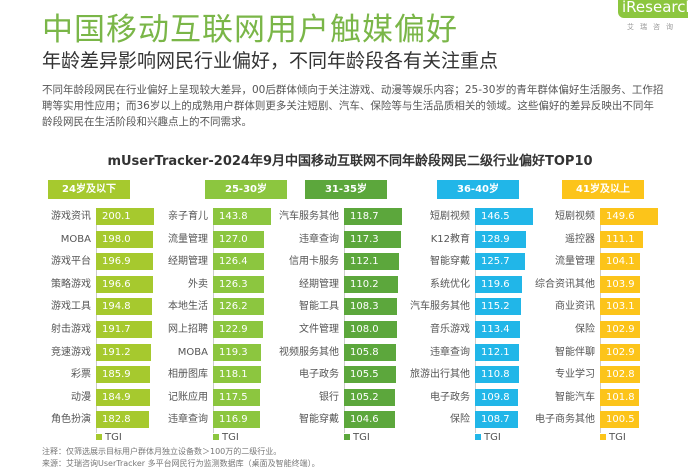 The width and height of the screenshot is (700, 470). I want to click on category-label: 综合资讯其他, so click(565, 284).